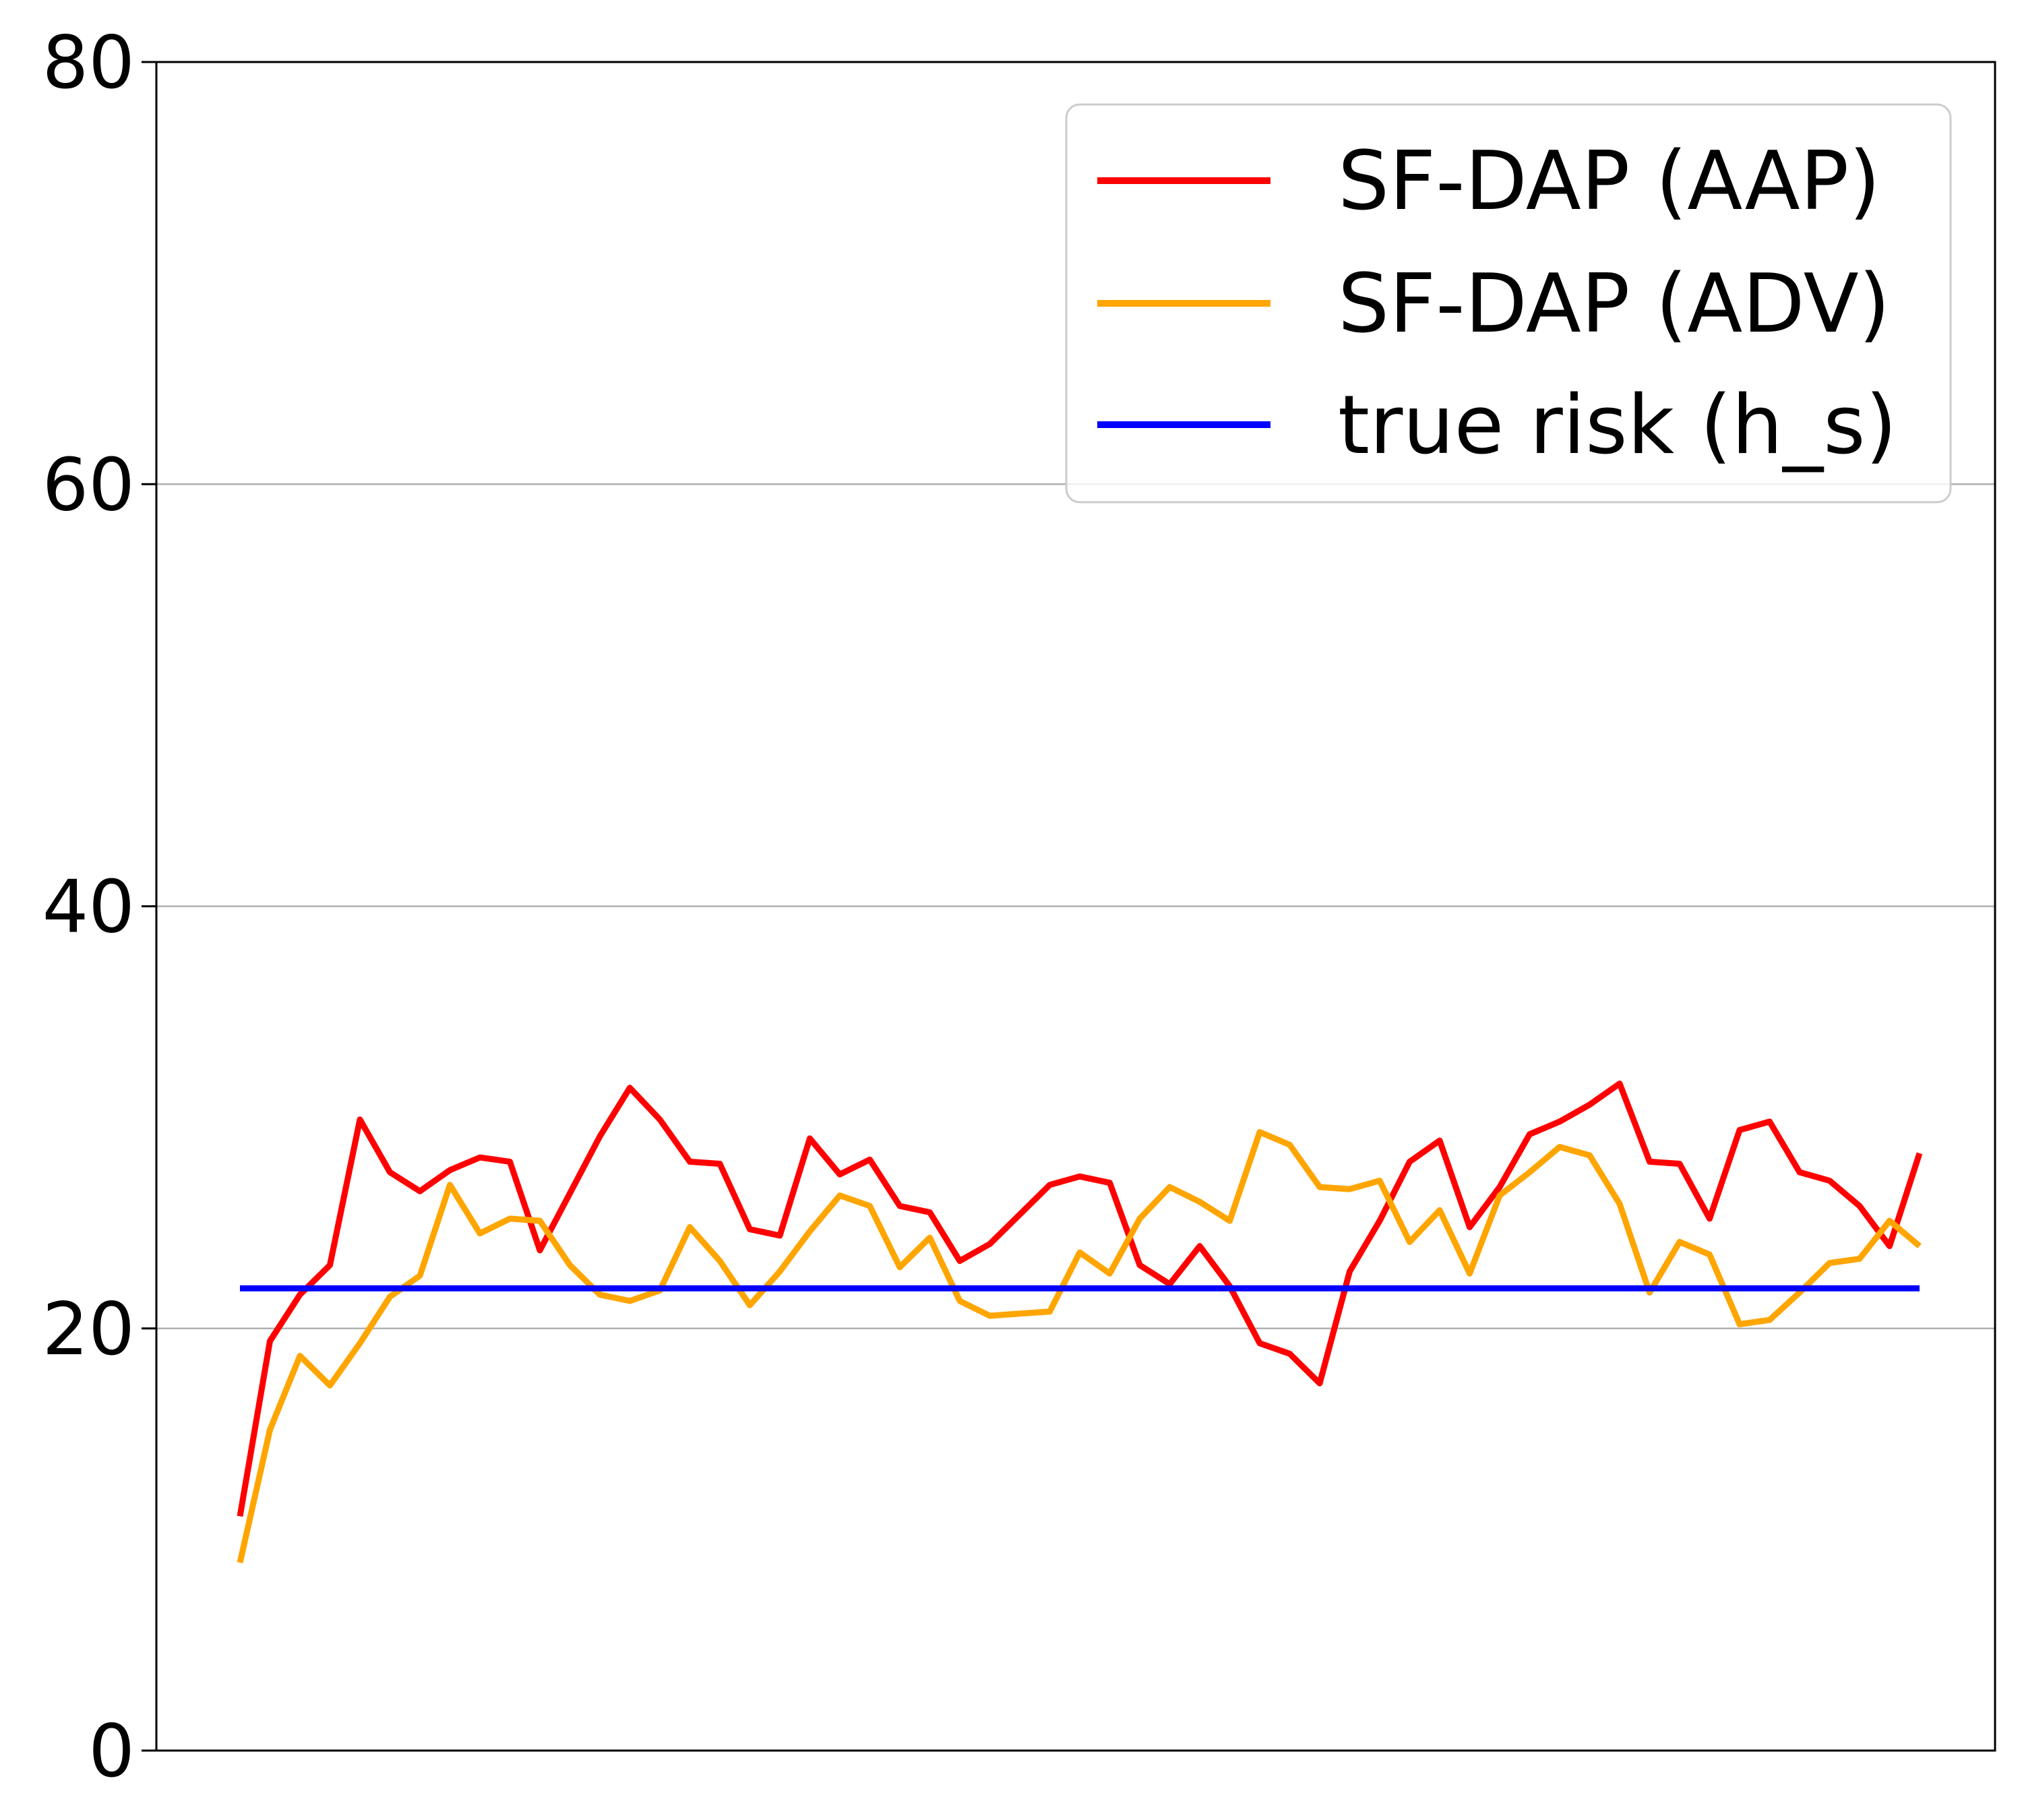  I want to click on legend: SF-DAP (AAP) SF-DAP (ADV) true risk (h_s), so click(1508, 303).